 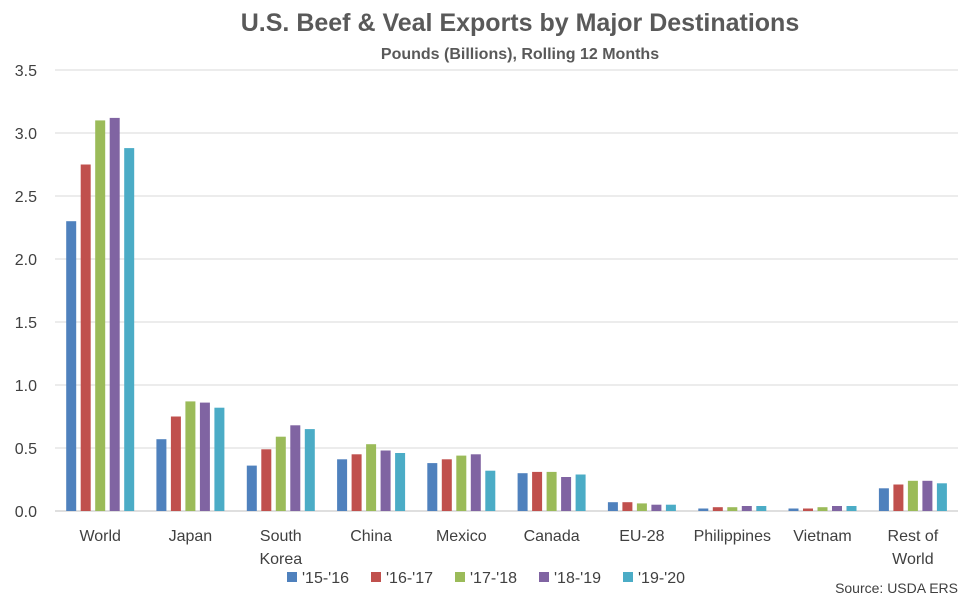 What do you see at coordinates (280, 559) in the screenshot?
I see `x-category-label: Korea` at bounding box center [280, 559].